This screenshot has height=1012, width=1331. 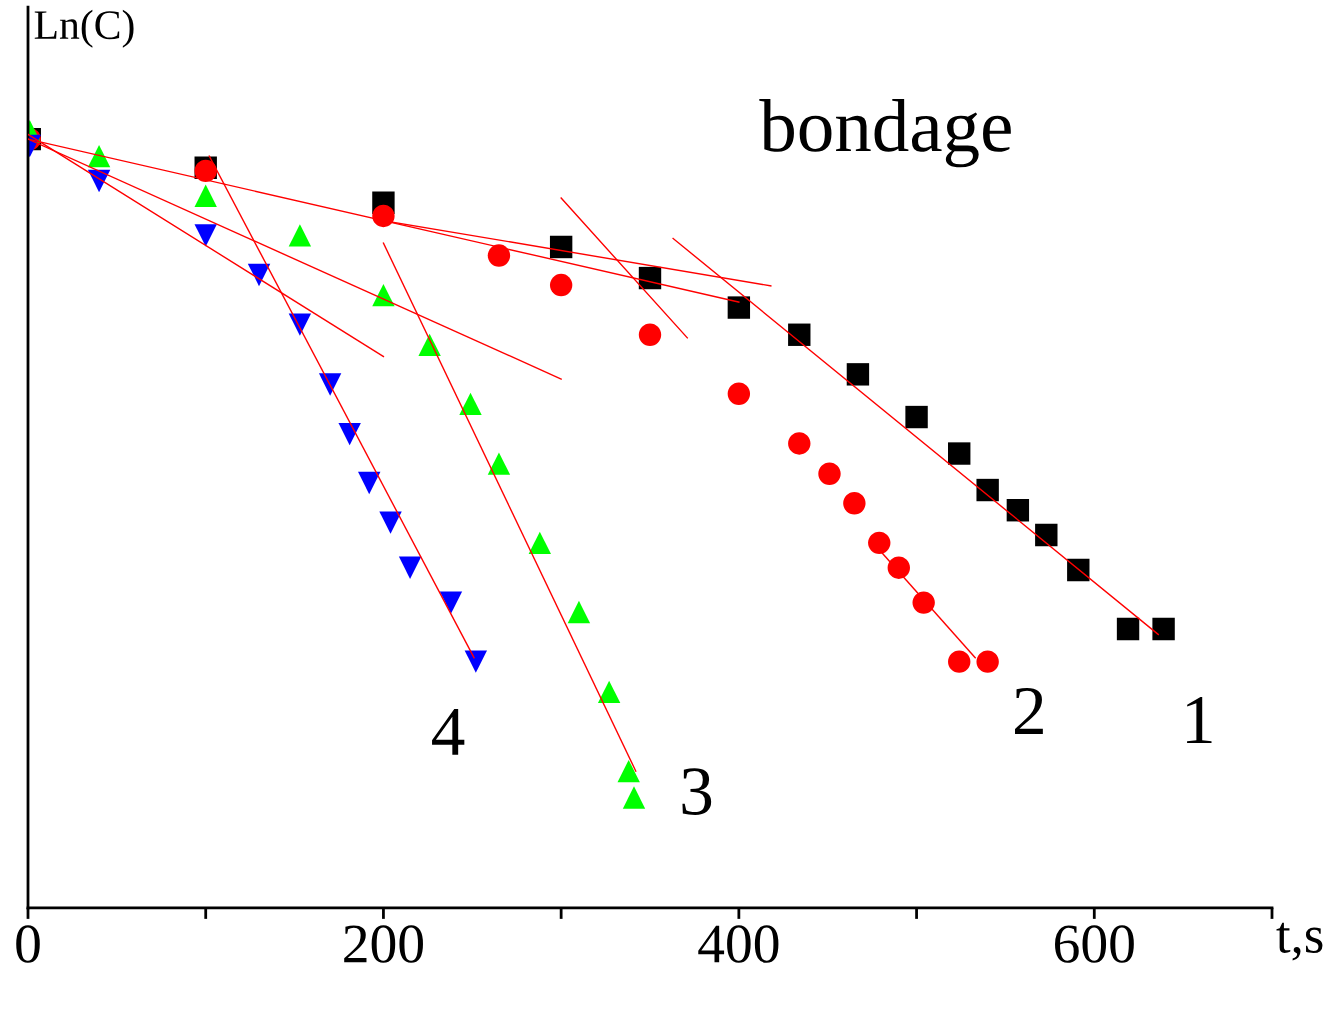 What do you see at coordinates (84, 28) in the screenshot?
I see `y-axis-title: Ln(C)` at bounding box center [84, 28].